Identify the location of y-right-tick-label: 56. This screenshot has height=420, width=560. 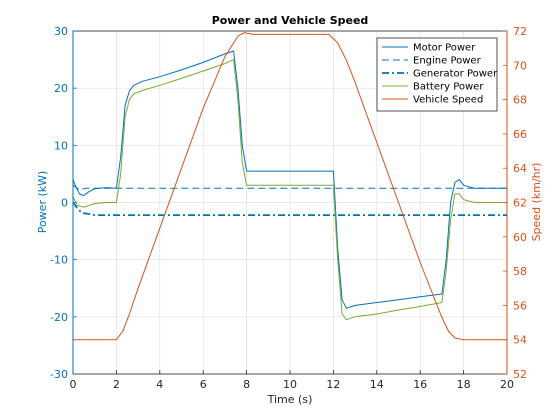
(520, 305).